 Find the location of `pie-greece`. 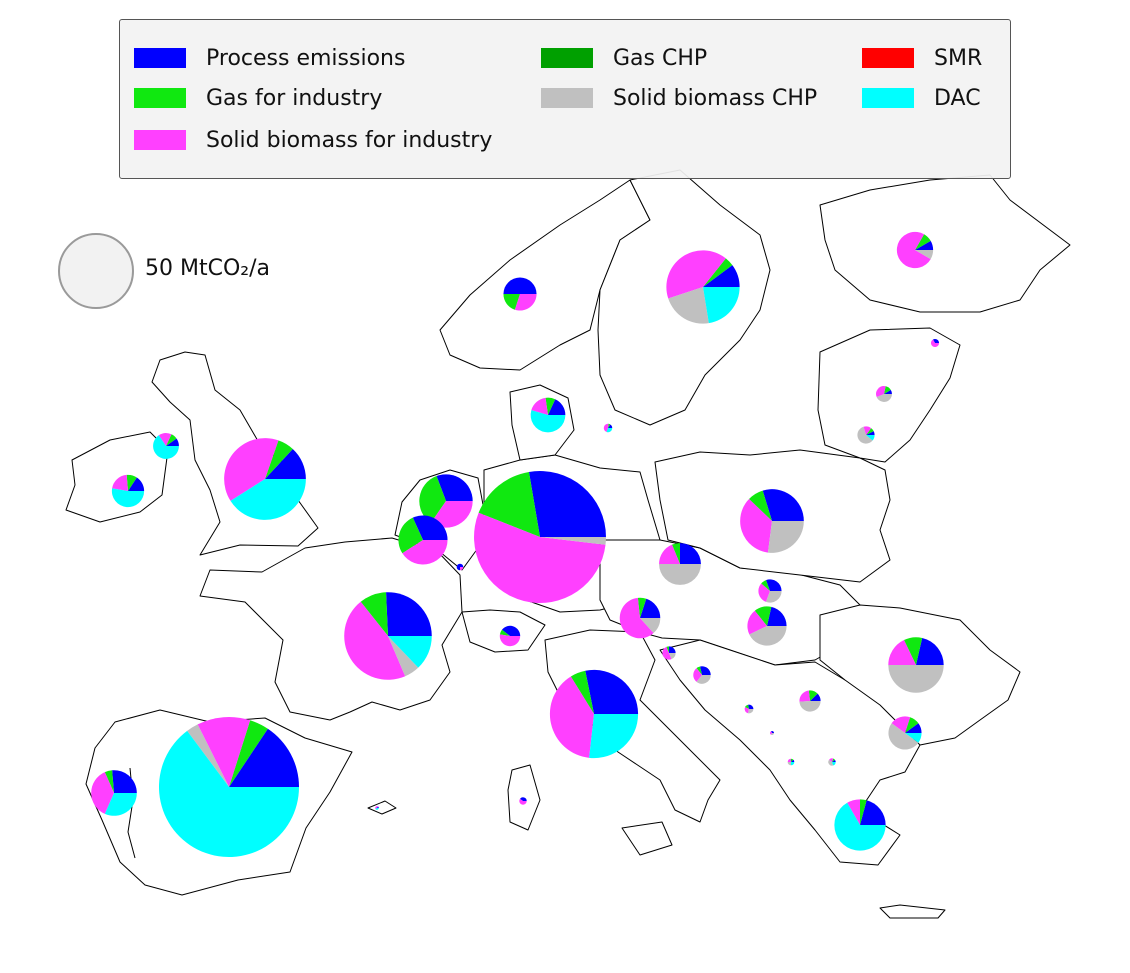

pie-greece is located at coordinates (860, 825).